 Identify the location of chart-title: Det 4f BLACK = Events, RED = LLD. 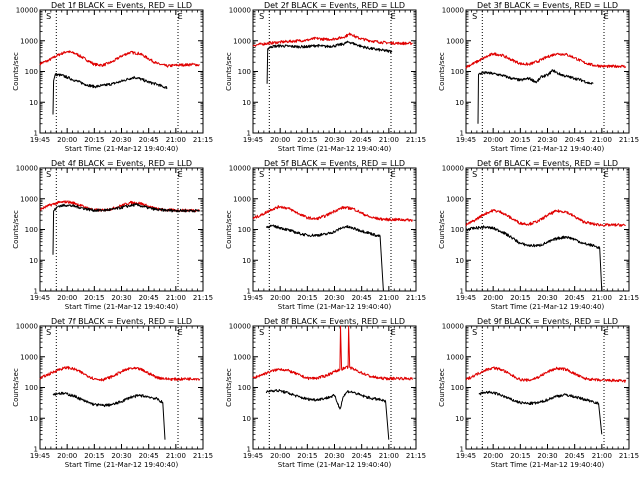
(121, 163).